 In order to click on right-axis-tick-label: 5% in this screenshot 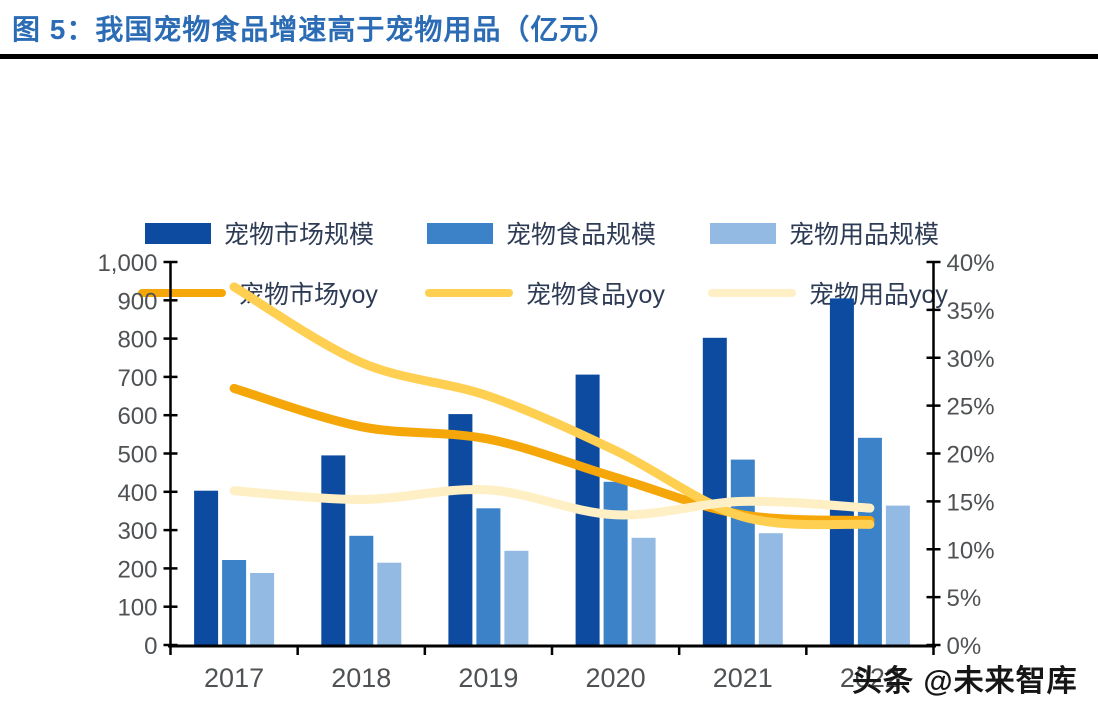, I will do `click(964, 598)`.